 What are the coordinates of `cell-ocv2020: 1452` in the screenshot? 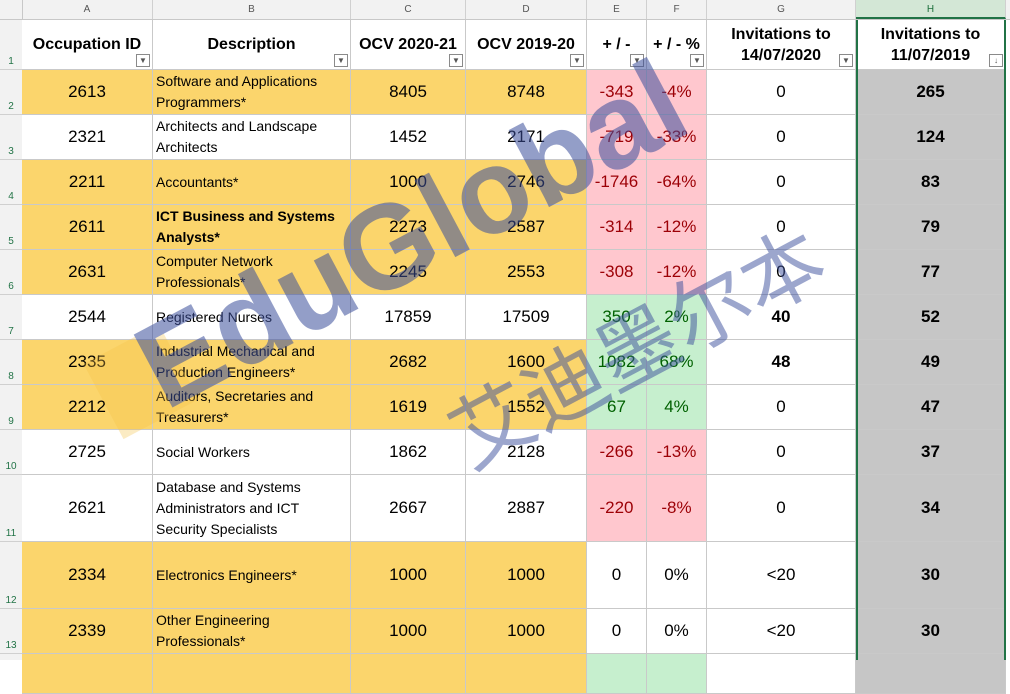 It's located at (408, 137).